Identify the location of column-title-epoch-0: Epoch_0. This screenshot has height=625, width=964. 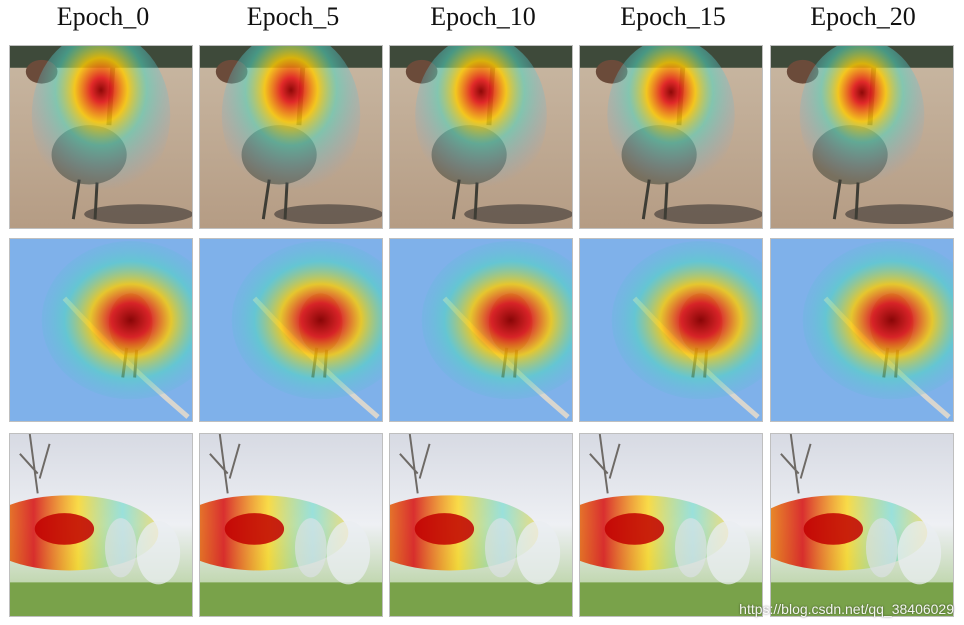
(103, 16).